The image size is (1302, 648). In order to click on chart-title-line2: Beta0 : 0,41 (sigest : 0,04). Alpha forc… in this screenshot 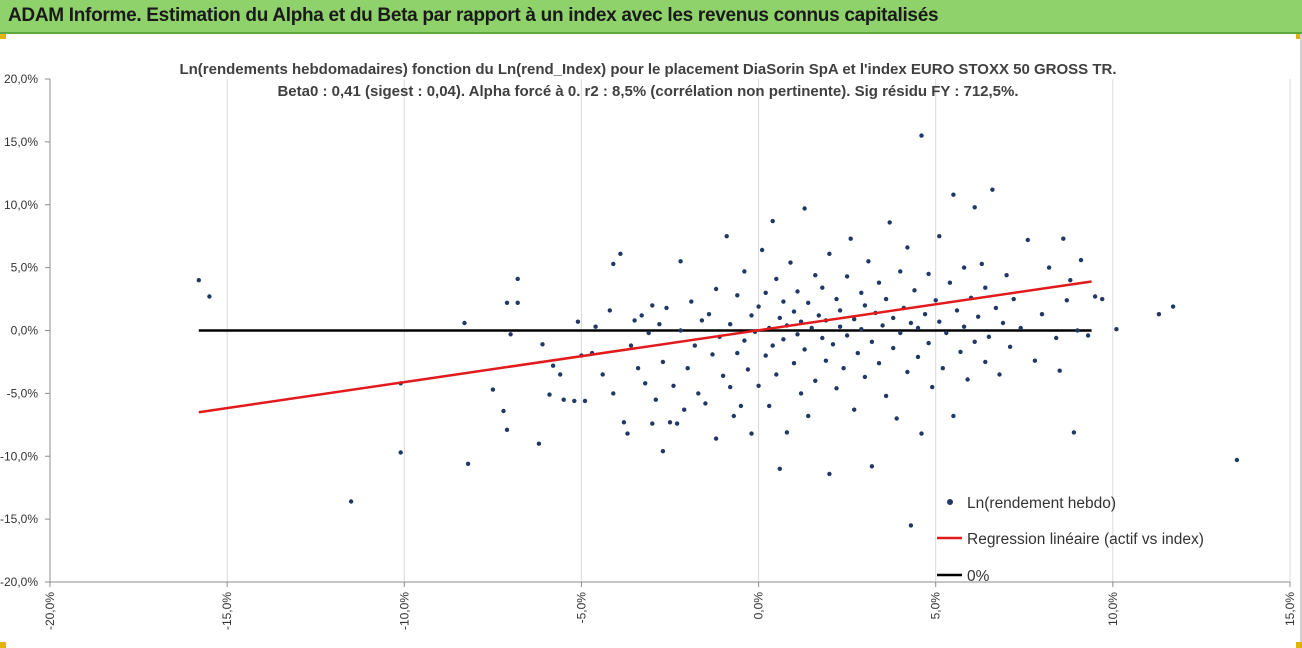, I will do `click(647, 91)`.